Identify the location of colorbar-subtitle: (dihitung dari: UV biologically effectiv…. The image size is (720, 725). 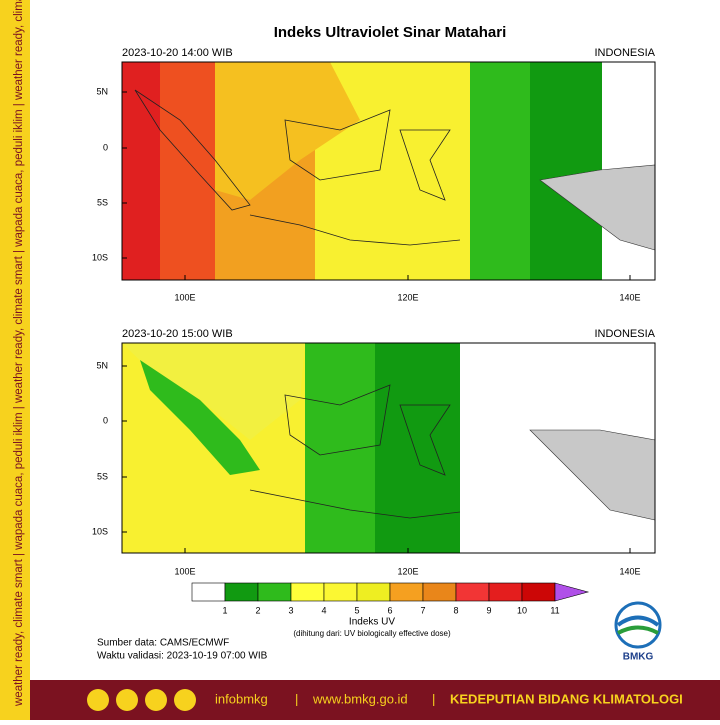
(372, 633).